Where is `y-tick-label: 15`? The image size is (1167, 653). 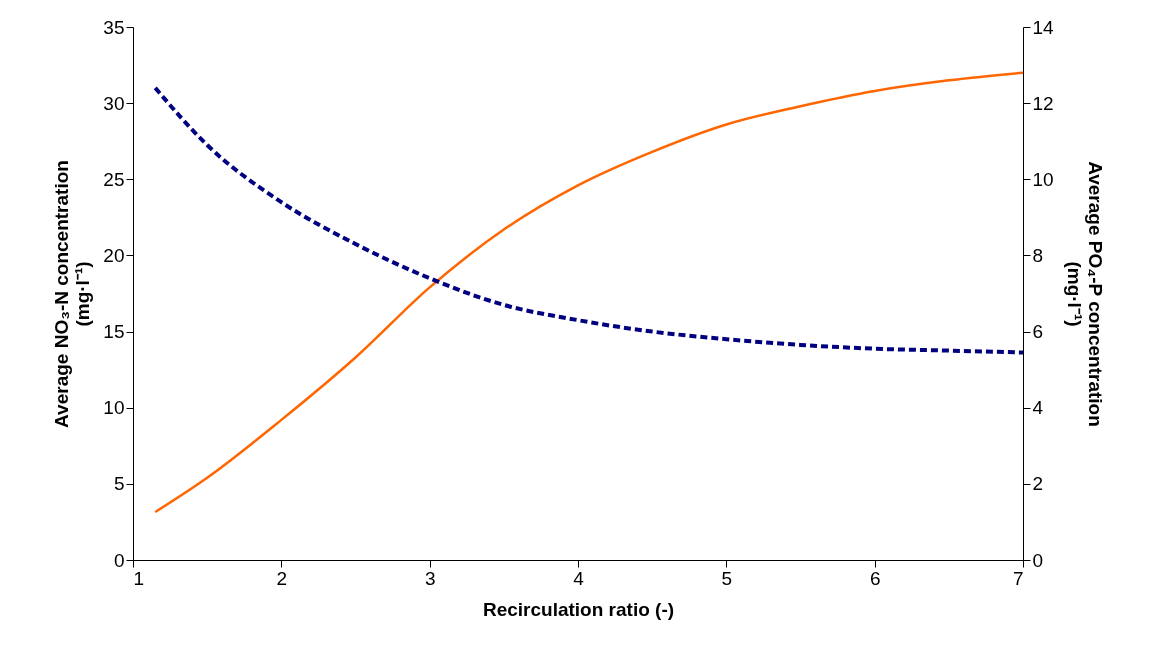 y-tick-label: 15 is located at coordinates (114, 332).